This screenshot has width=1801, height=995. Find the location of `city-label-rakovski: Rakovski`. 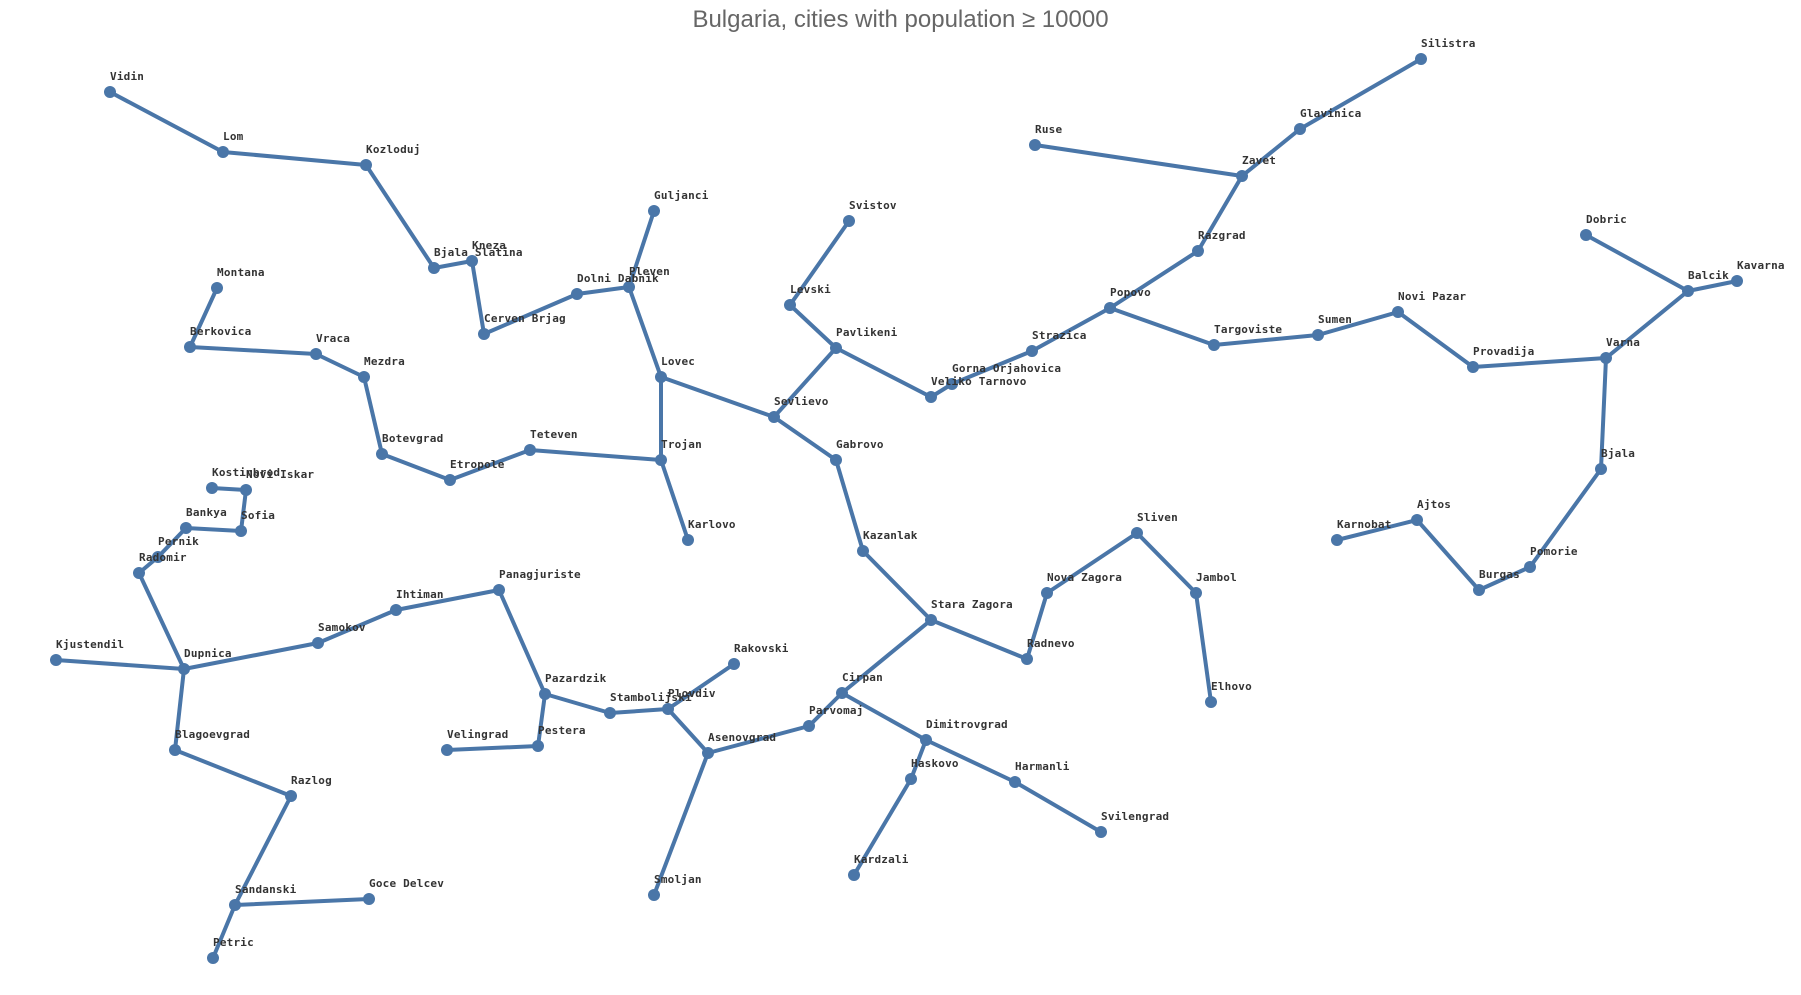

city-label-rakovski: Rakovski is located at coordinates (761, 648).